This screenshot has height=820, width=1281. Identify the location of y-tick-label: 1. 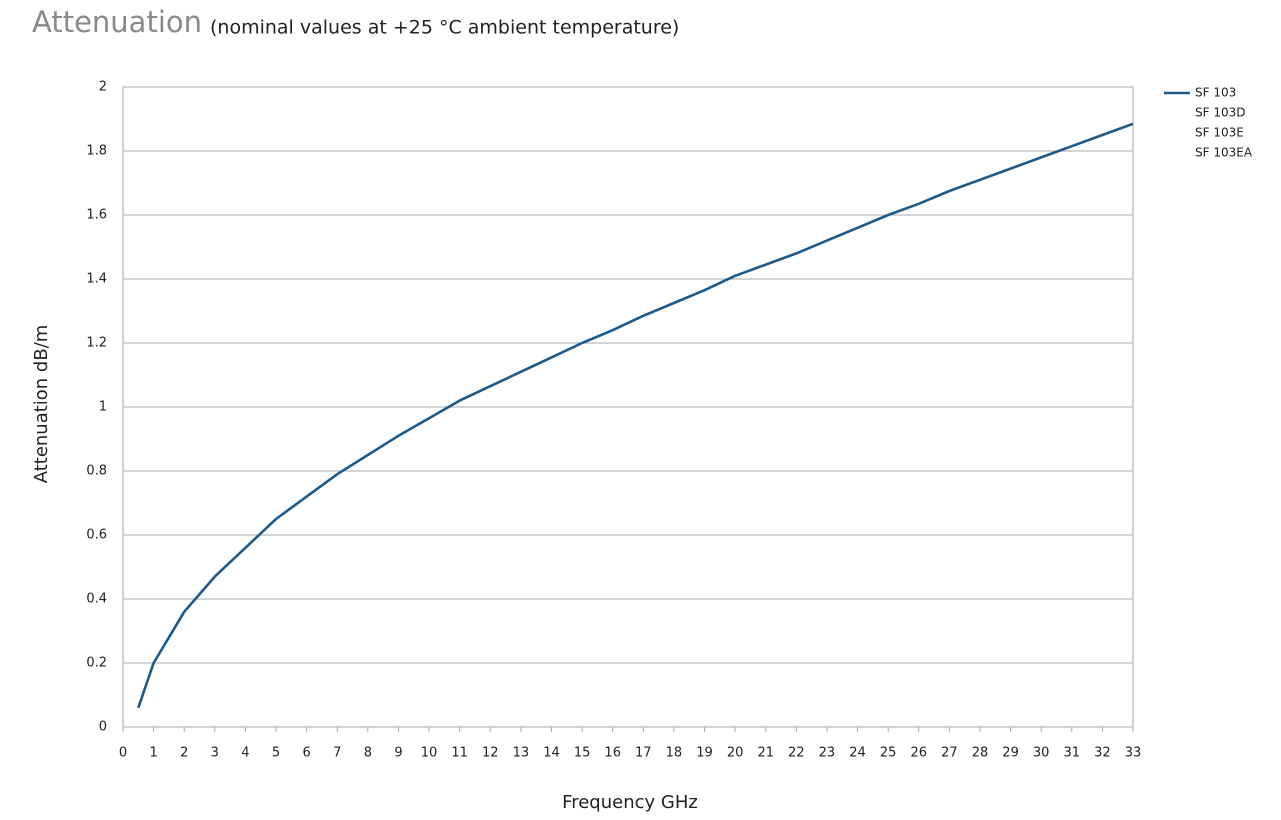
(103, 407).